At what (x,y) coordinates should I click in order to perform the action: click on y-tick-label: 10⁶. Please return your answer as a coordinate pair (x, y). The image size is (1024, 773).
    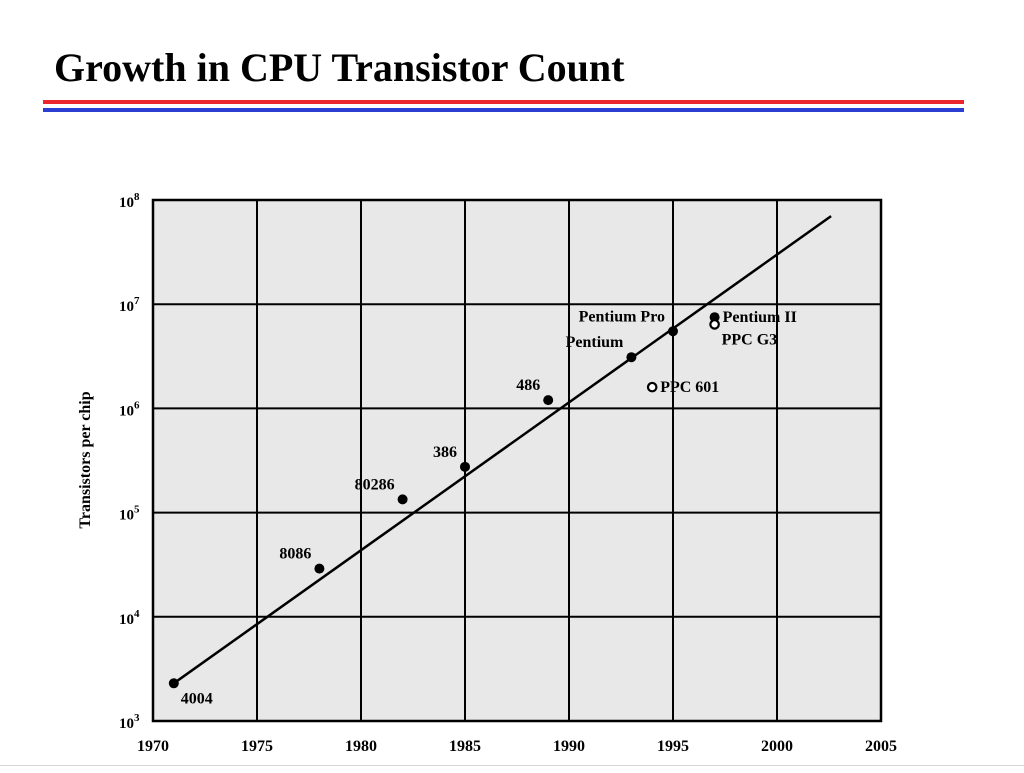
    Looking at the image, I should click on (129, 409).